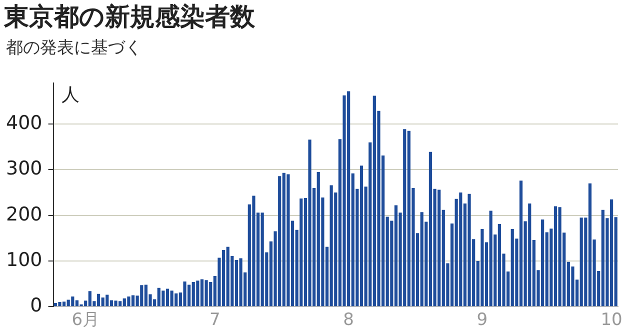  I want to click on y-tick-label: 400, so click(24, 123).